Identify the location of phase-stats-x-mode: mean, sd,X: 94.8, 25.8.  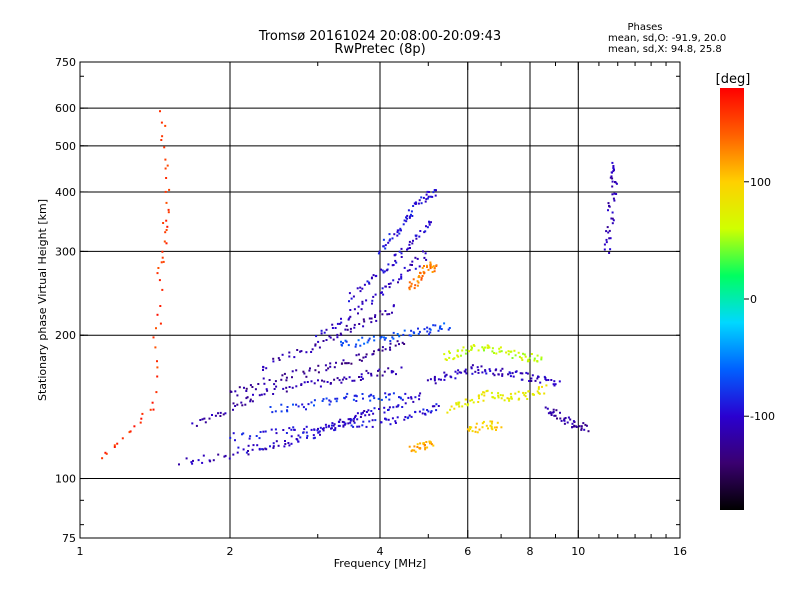
(665, 49).